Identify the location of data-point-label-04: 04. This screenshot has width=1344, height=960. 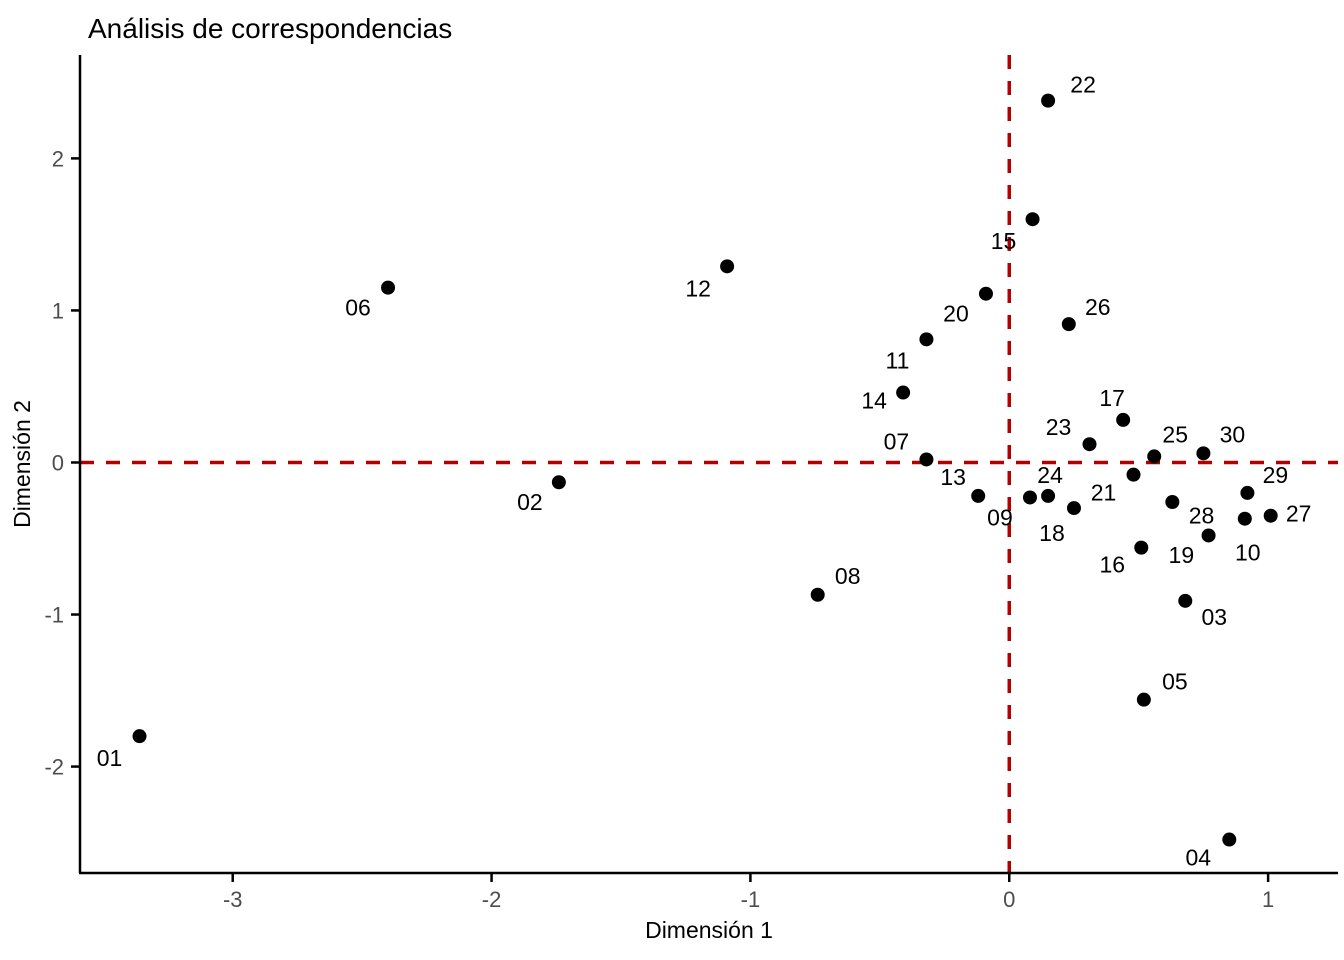
(1198, 858).